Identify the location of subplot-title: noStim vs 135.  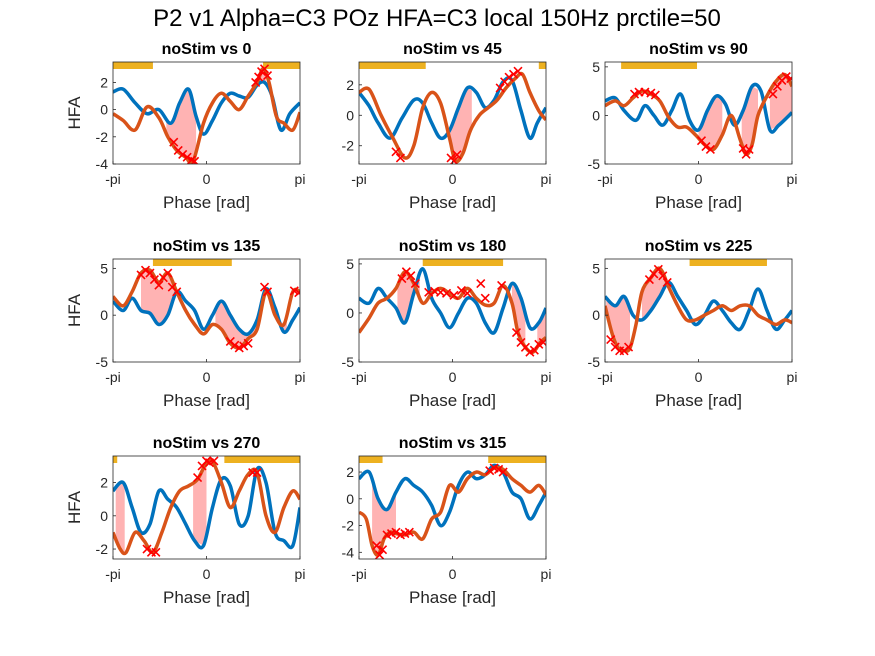
(207, 246).